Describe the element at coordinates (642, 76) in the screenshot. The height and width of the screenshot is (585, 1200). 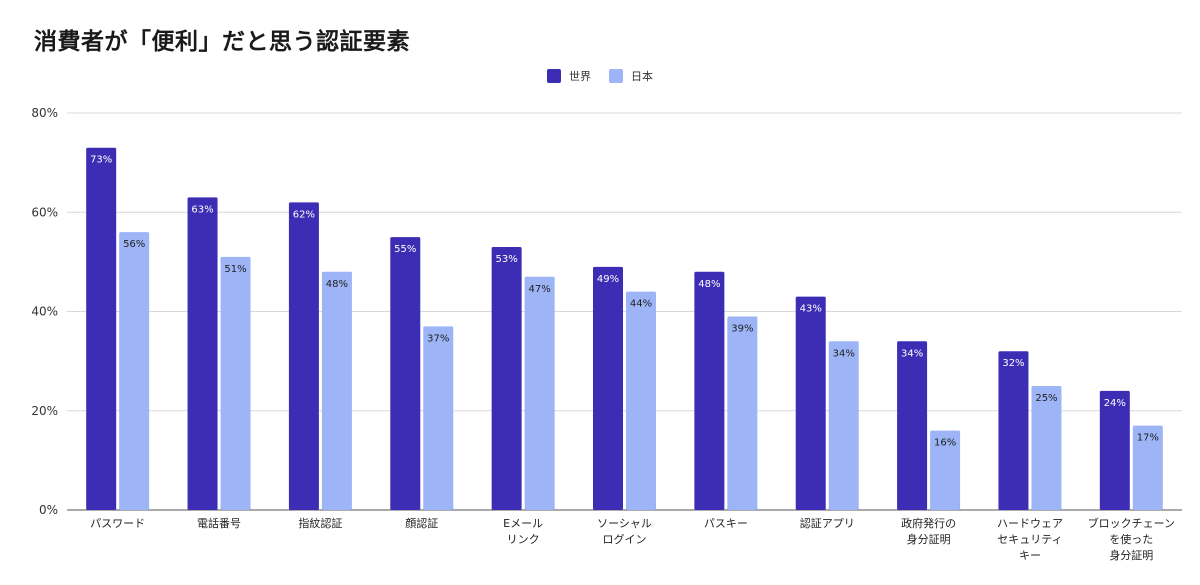
I see `legend-label-japan: 日本` at that location.